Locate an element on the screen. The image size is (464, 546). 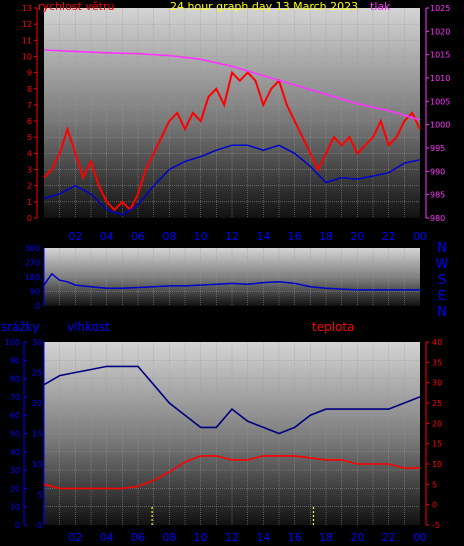
humidity-x-tick-label: 08 is located at coordinates (169, 537).